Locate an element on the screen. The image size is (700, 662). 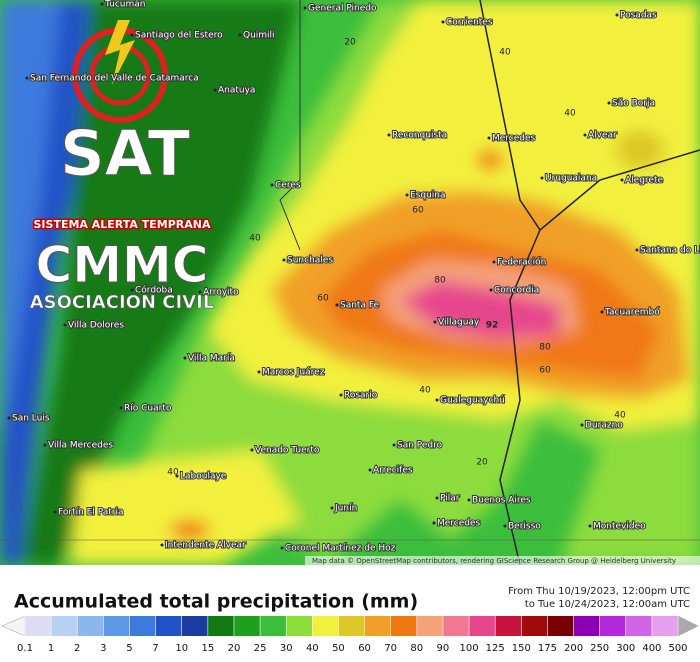
city-label: General Pinedo is located at coordinates (342, 9).